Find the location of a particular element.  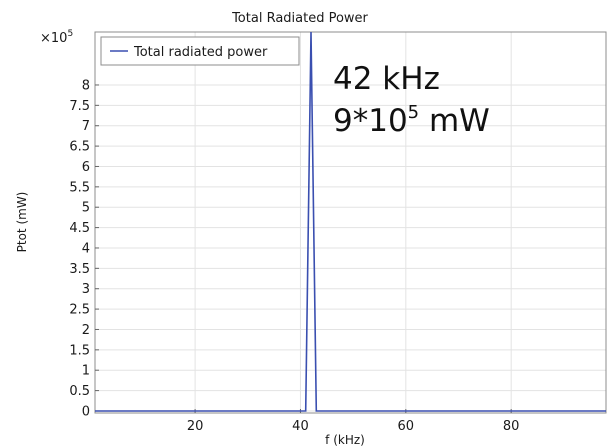

y-tick-label: 7.5 is located at coordinates (79, 106).